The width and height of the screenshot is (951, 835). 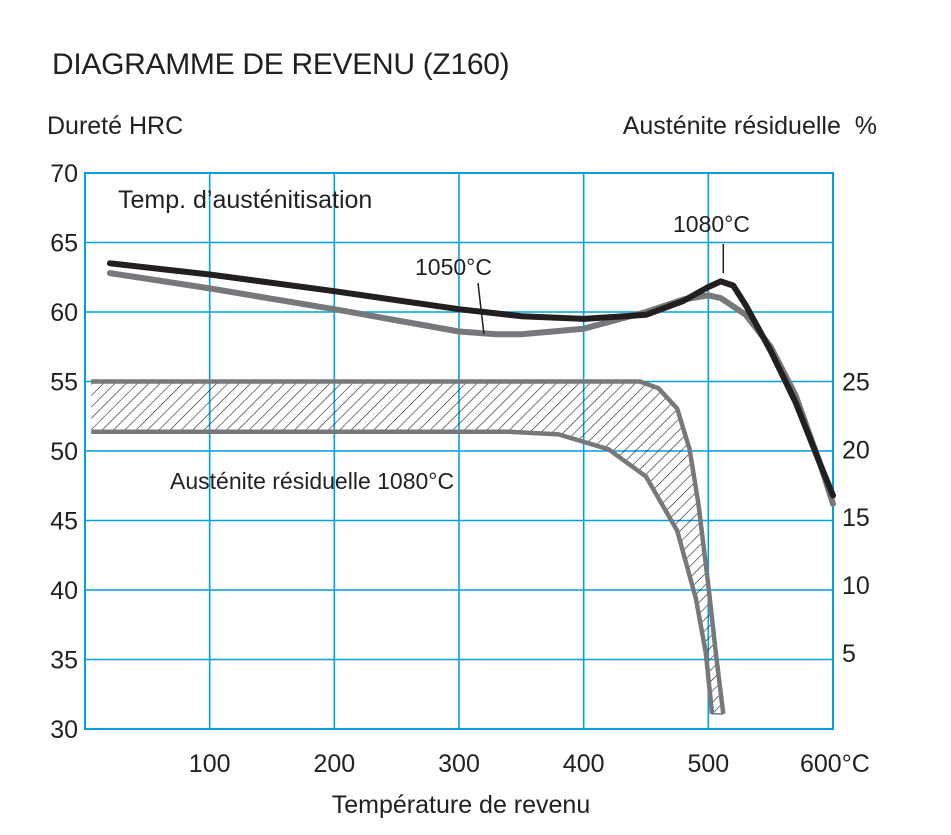 What do you see at coordinates (711, 224) in the screenshot?
I see `annotation-label: 1080°C` at bounding box center [711, 224].